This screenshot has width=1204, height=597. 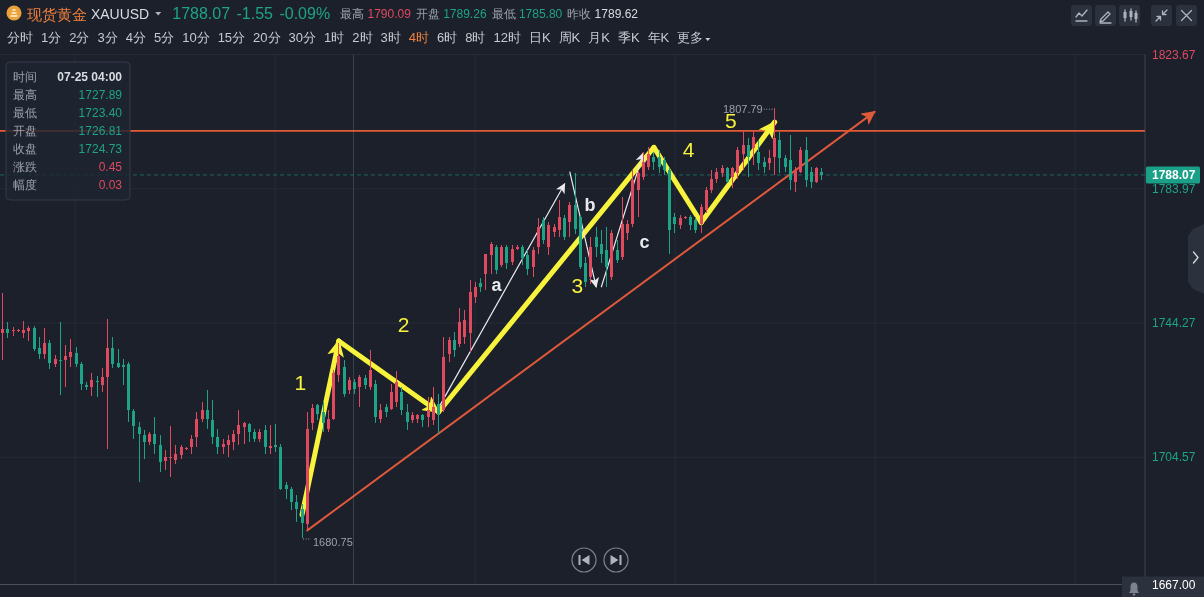 I want to click on period-tab-label: 3分, so click(x=107, y=37).